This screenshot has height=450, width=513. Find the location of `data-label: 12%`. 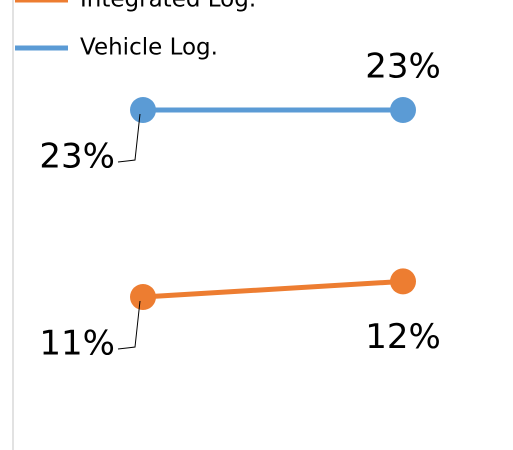

data-label: 12% is located at coordinates (403, 337).